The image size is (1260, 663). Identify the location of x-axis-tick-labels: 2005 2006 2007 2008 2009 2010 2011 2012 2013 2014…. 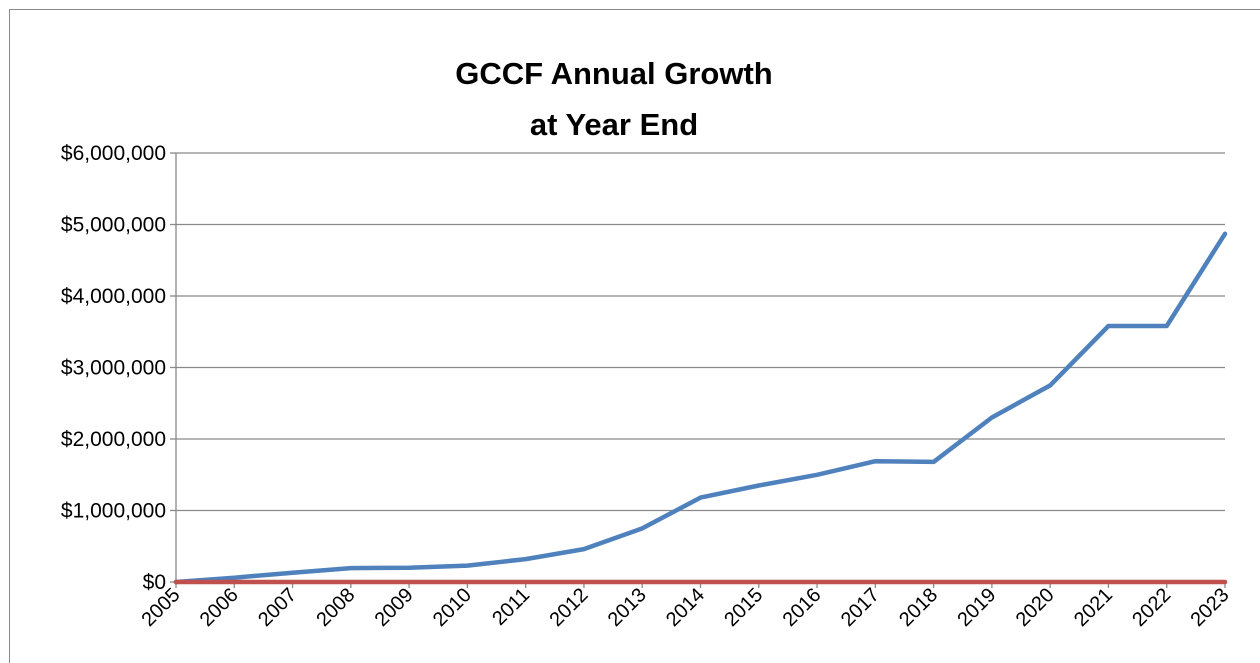
(686, 607).